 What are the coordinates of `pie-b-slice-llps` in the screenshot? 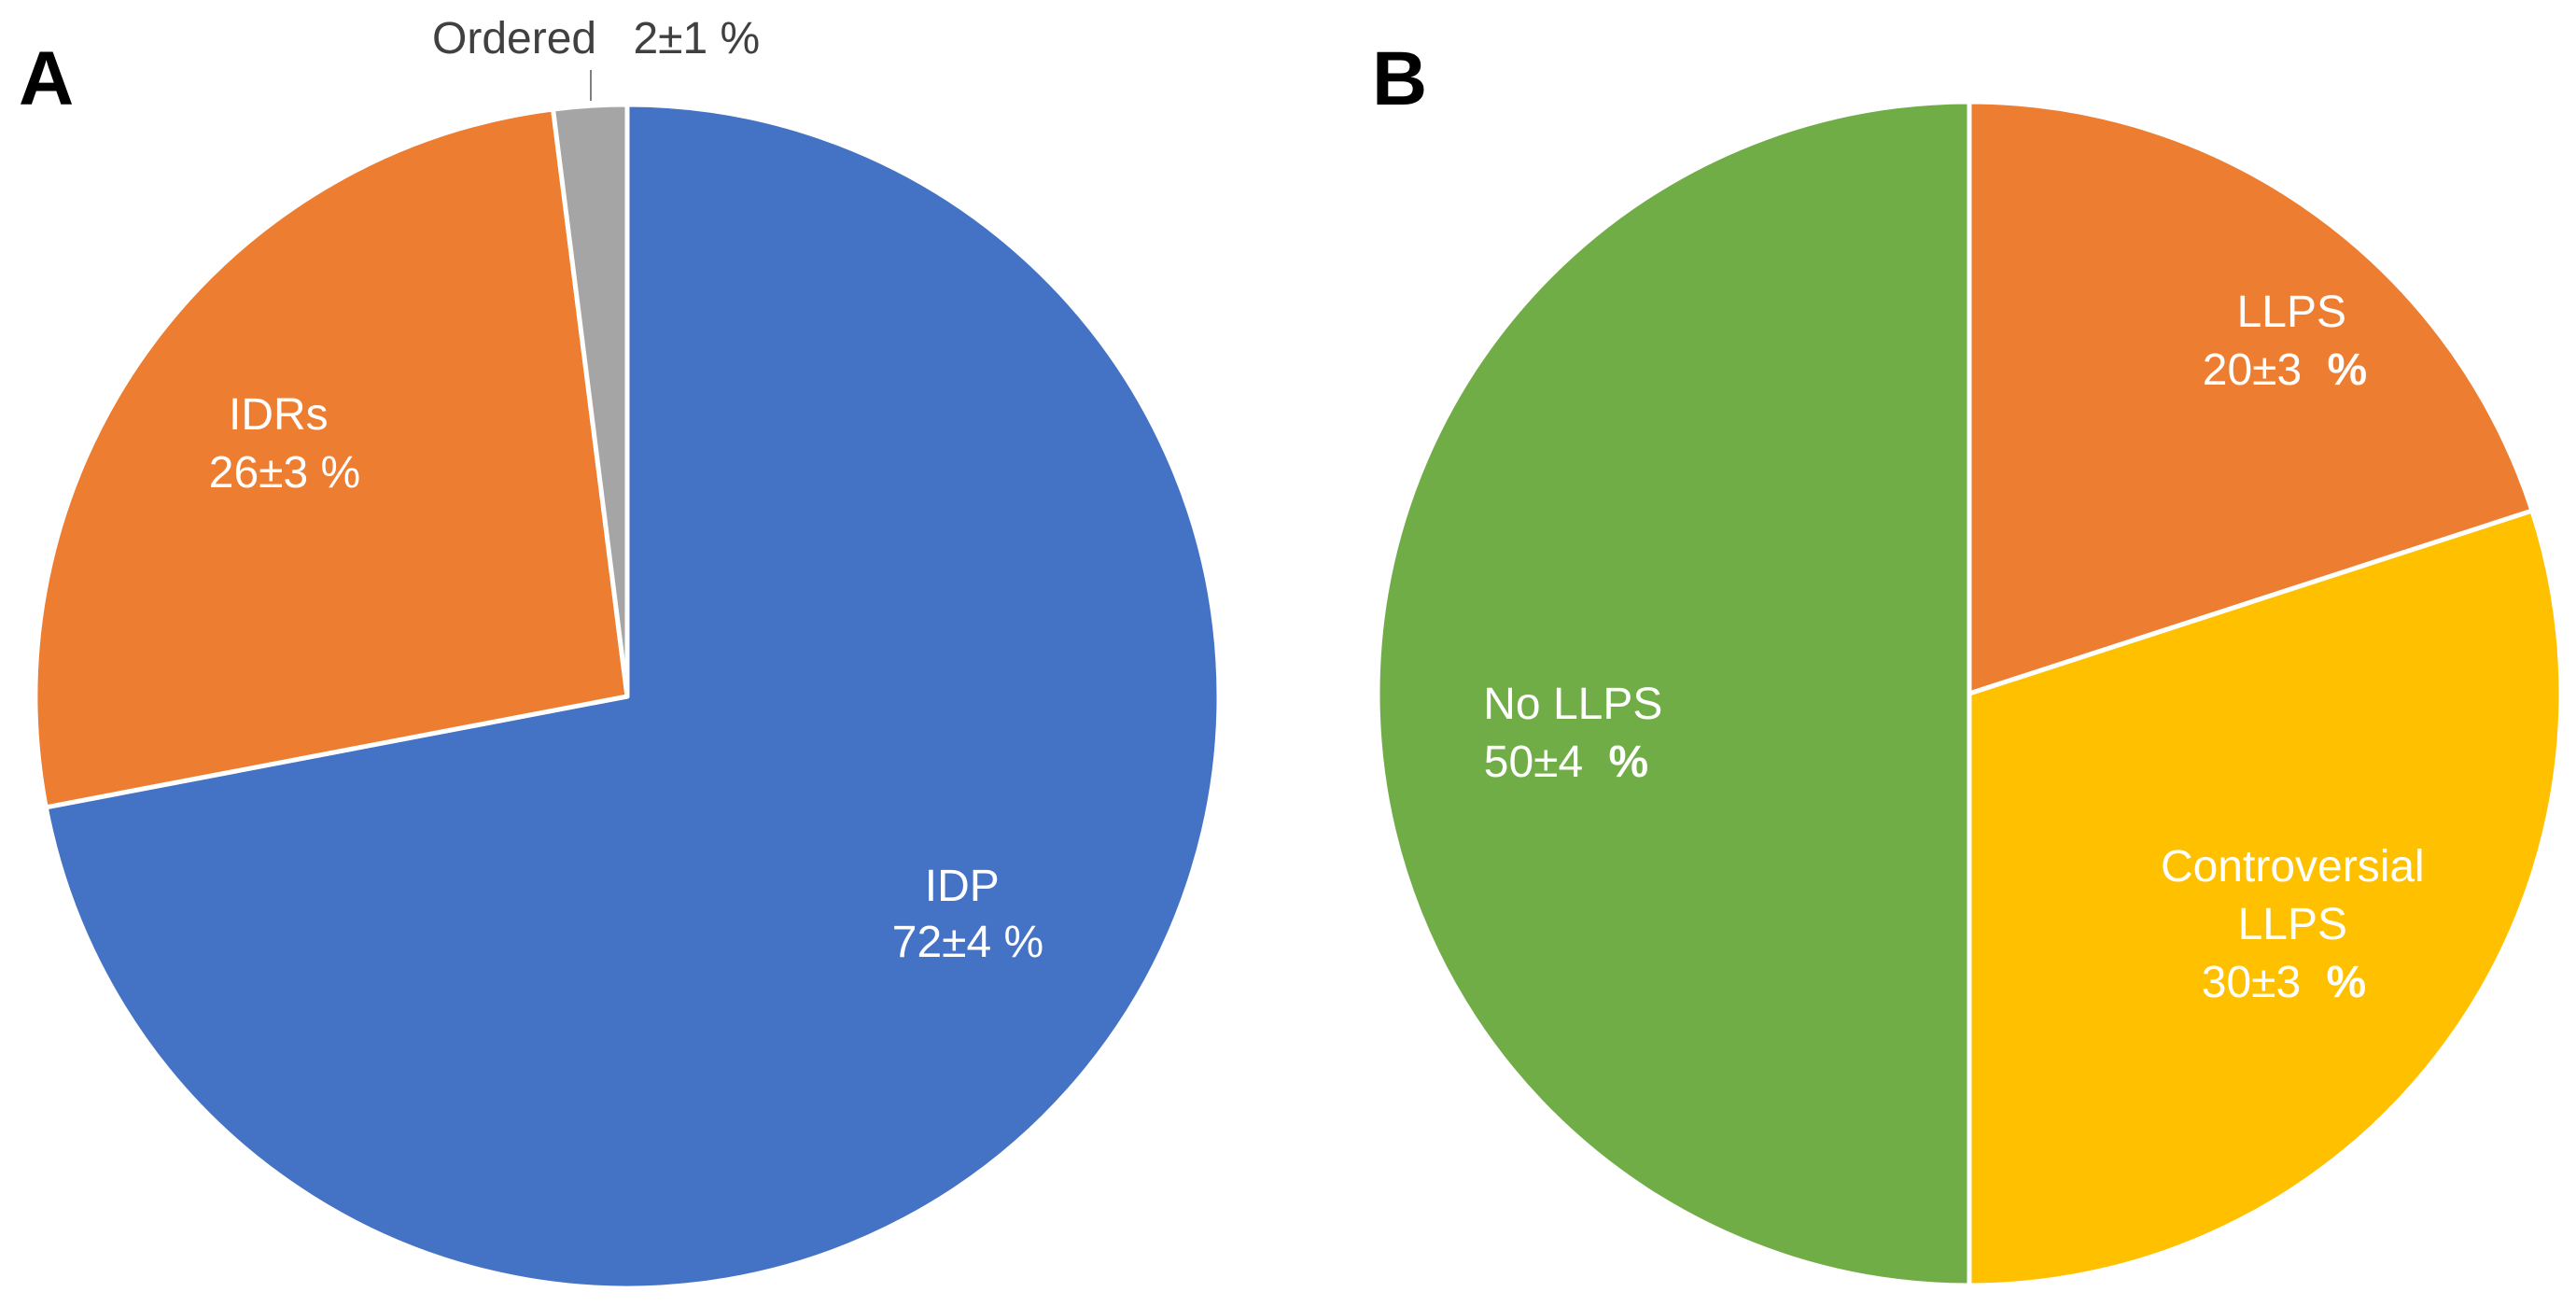 It's located at (2251, 397).